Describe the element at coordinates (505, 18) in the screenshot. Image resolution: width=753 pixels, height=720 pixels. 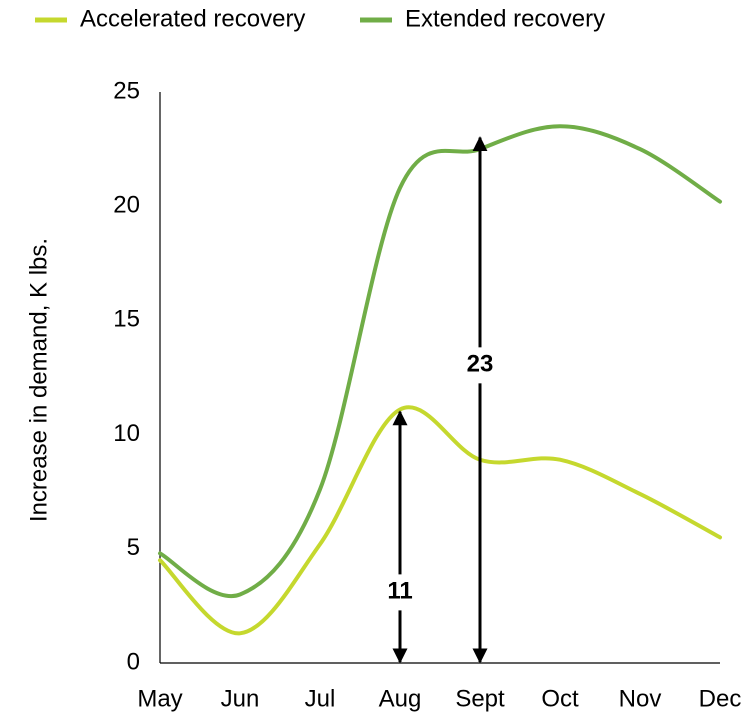
I see `legend-label: Extended recovery` at that location.